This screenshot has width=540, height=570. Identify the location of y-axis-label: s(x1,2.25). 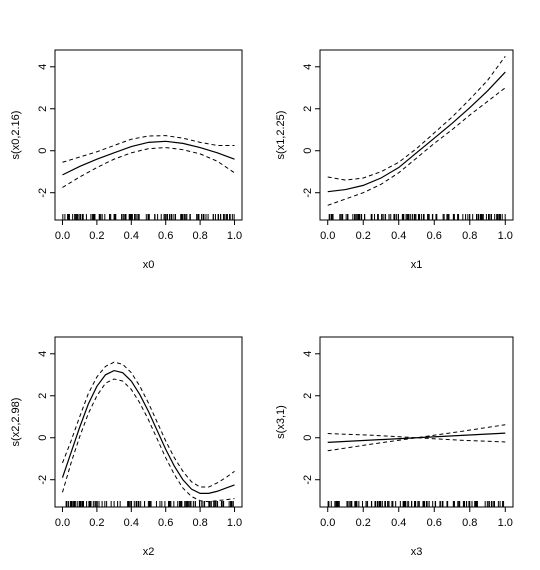
(281, 135).